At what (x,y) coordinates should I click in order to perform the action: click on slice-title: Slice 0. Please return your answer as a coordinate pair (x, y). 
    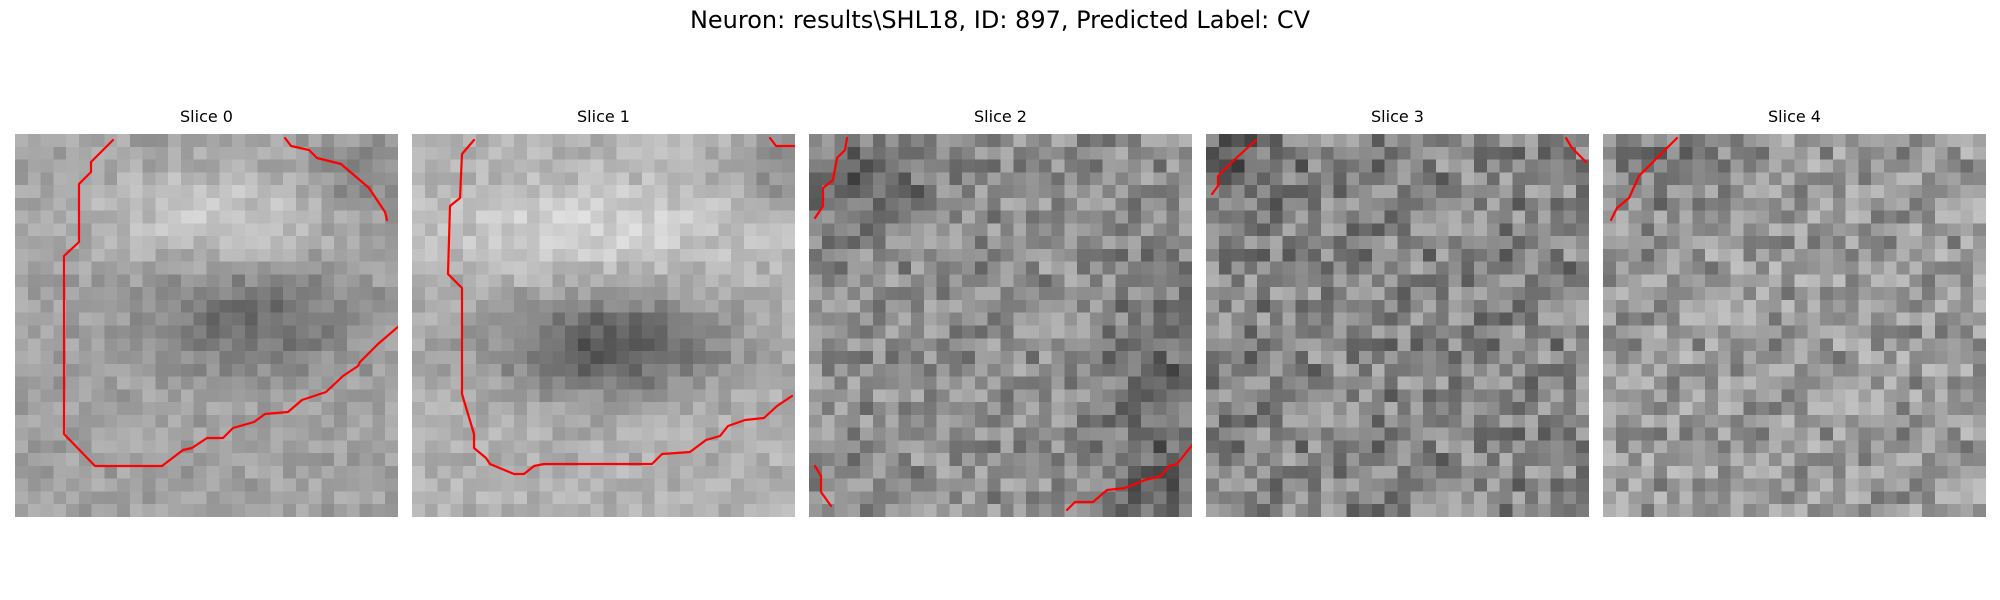
    Looking at the image, I should click on (206, 116).